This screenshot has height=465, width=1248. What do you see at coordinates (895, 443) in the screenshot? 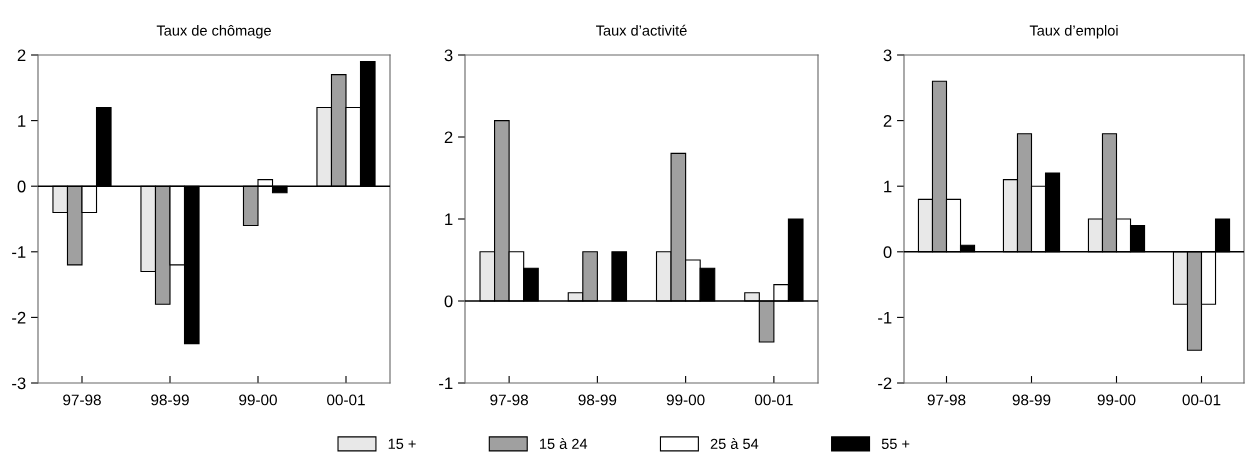
I see `legend-label: 55 +` at bounding box center [895, 443].